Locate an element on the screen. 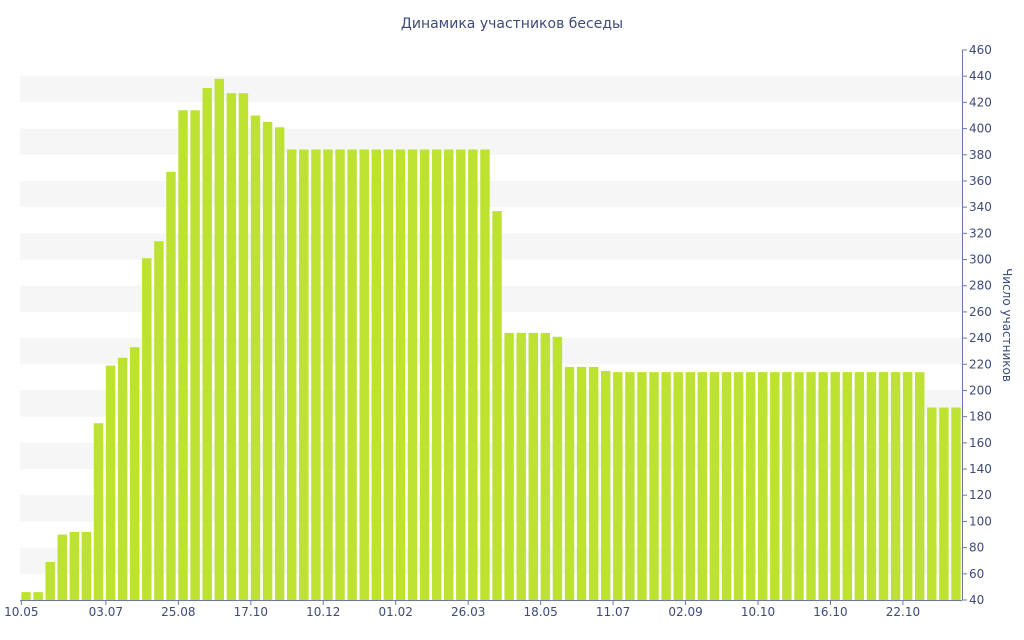 This screenshot has width=1024, height=640. y-tick-label: 140 is located at coordinates (980, 469).